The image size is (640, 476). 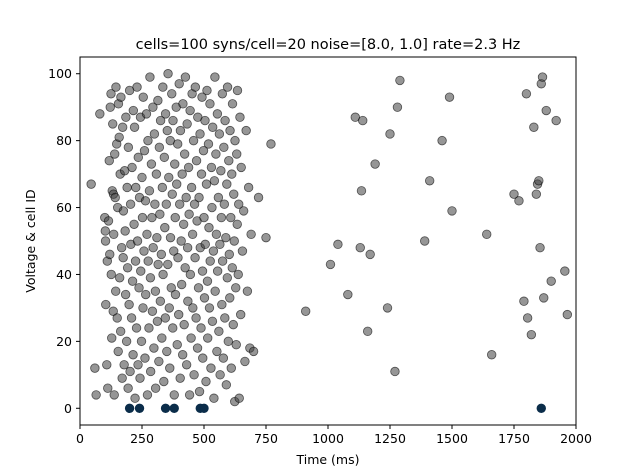 I want to click on y-tick-label: 40, so click(x=64, y=274).